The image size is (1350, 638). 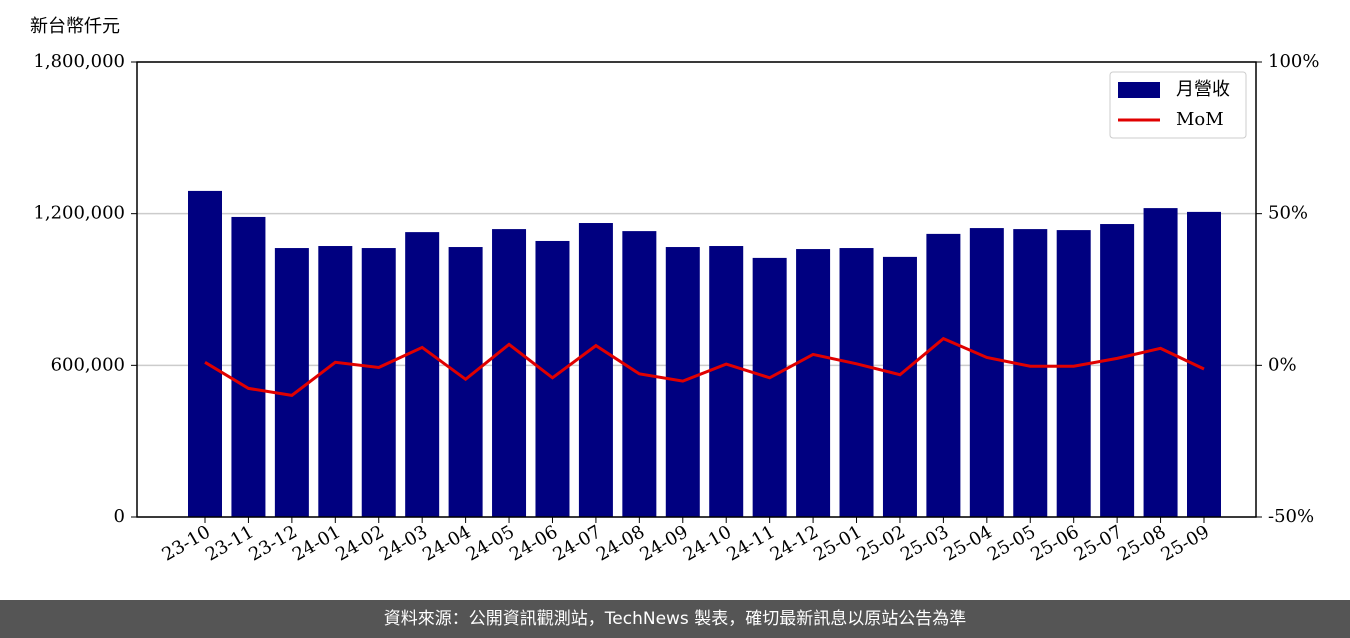 I want to click on line, so click(x=704, y=366).